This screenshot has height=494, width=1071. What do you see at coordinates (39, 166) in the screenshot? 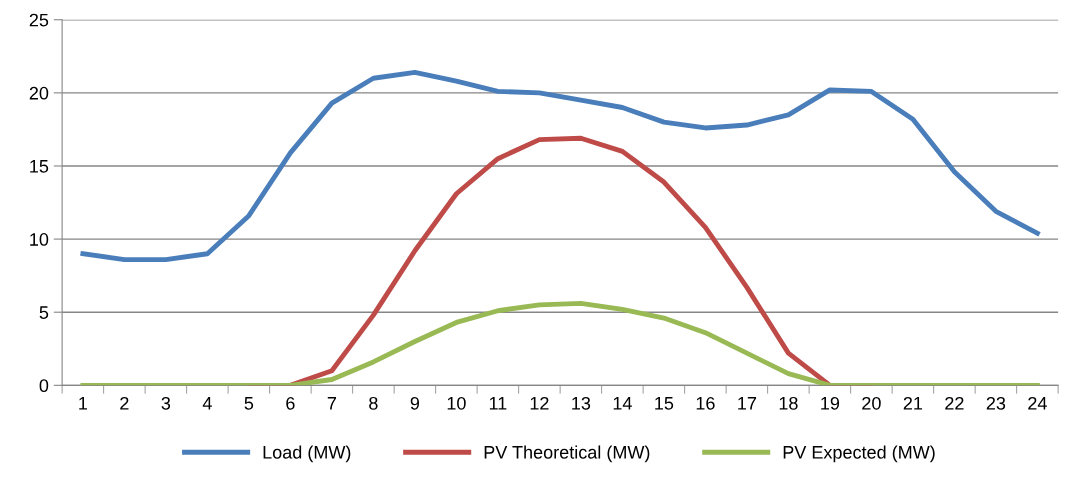
I see `y-tick-label: 15` at bounding box center [39, 166].